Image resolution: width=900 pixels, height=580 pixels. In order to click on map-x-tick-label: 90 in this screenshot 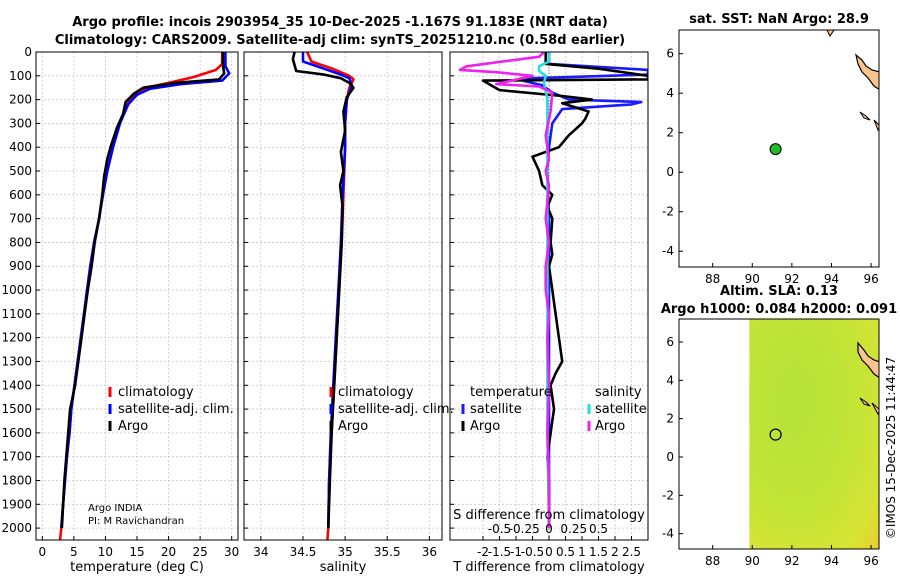, I will do `click(752, 279)`.